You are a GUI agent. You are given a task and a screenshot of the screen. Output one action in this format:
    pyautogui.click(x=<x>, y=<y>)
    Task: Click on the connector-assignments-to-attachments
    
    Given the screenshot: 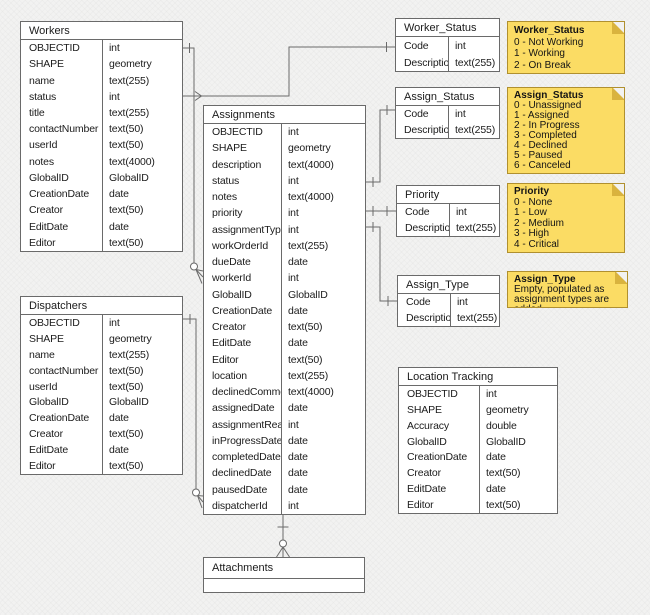 What is the action you would take?
    pyautogui.click(x=283, y=536)
    